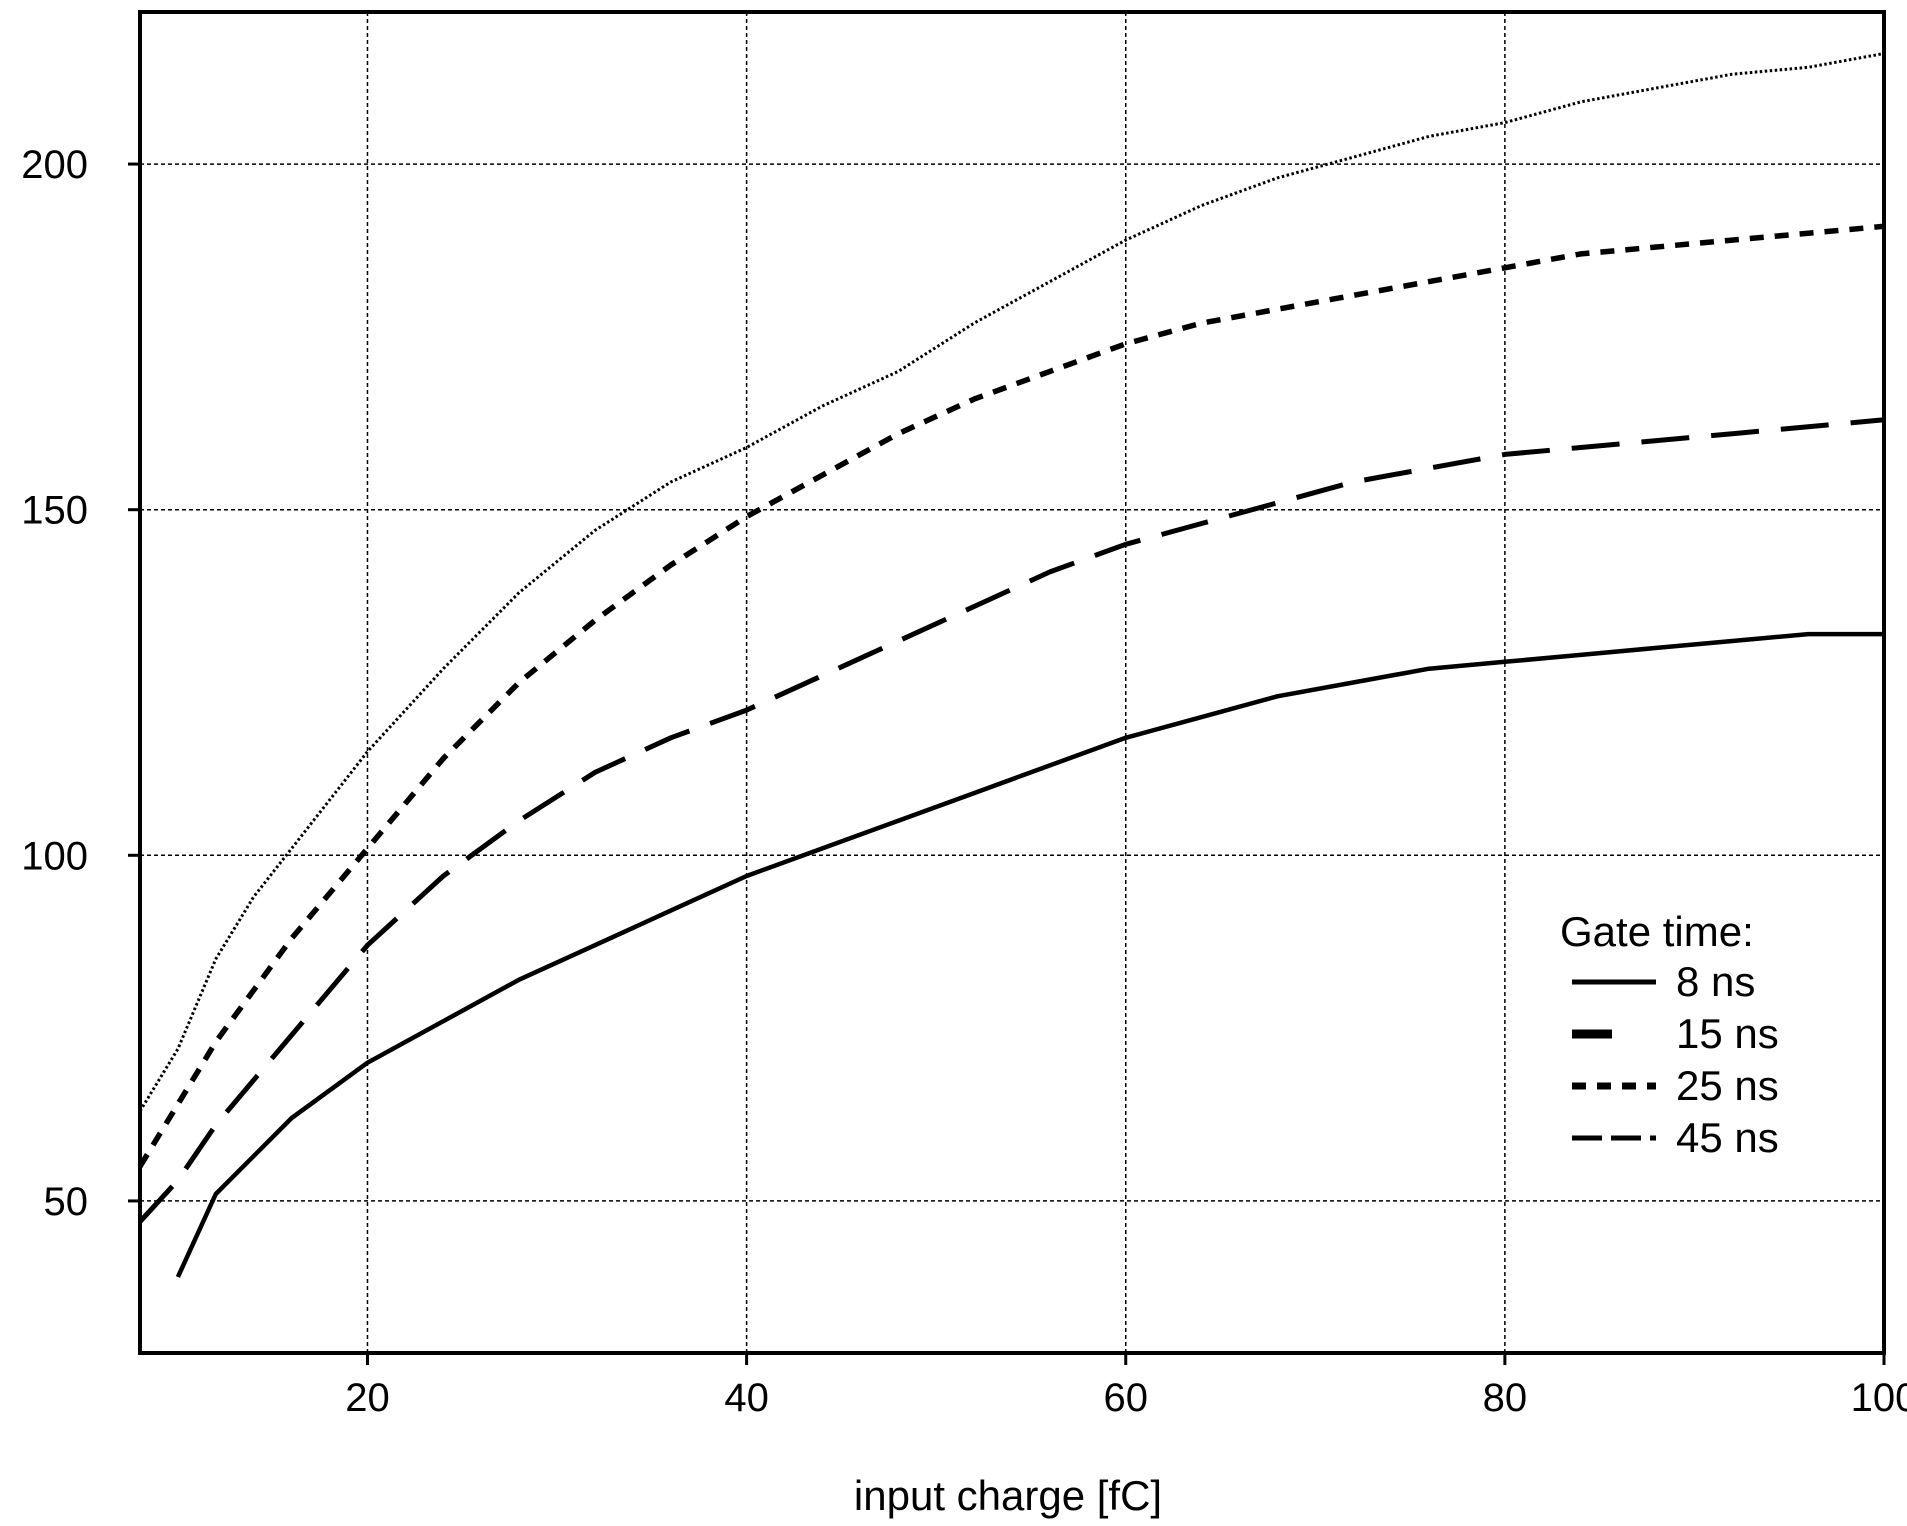 This screenshot has width=1907, height=1526. Describe the element at coordinates (54, 856) in the screenshot. I see `y-tick-label: 100` at that location.